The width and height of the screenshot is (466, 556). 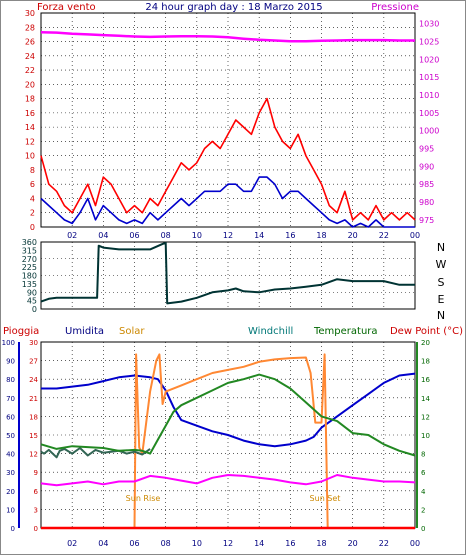 What do you see at coordinates (72, 543) in the screenshot?
I see `climate-x-tick: 02` at bounding box center [72, 543].